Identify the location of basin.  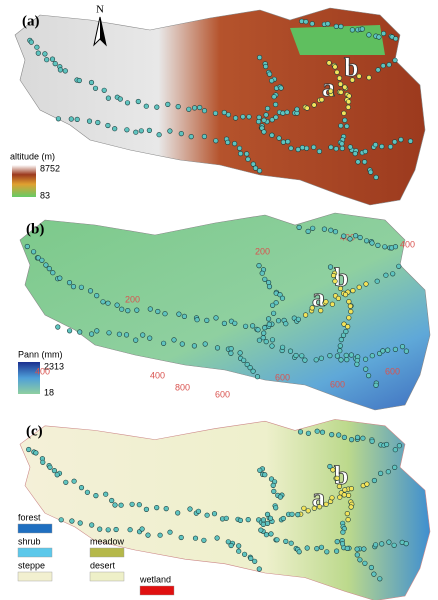
(337, 40).